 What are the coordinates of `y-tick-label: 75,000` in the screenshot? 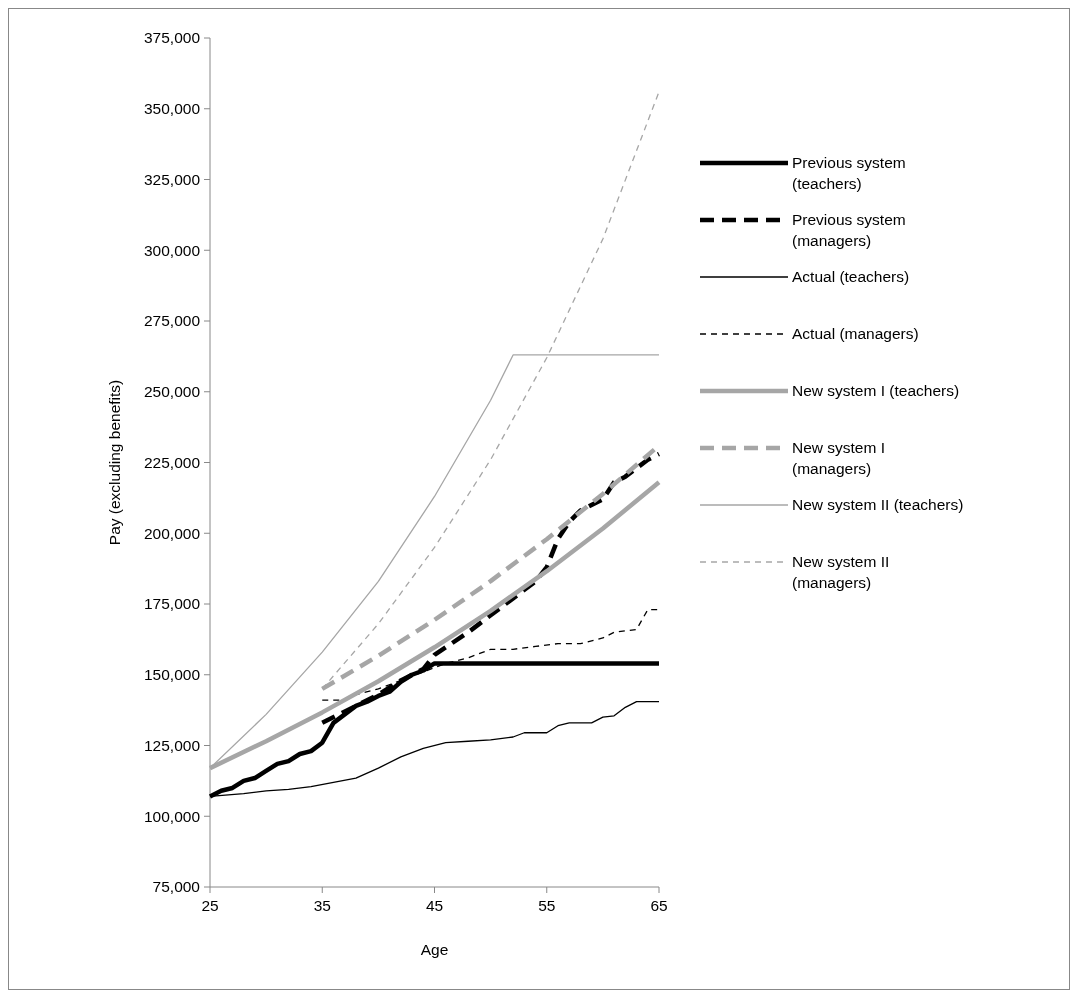 It's located at (176, 887).